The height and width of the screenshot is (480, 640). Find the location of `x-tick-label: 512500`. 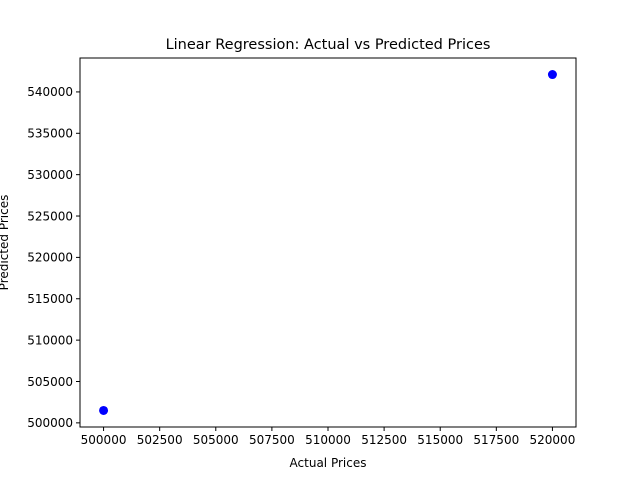

x-tick-label: 512500 is located at coordinates (384, 440).